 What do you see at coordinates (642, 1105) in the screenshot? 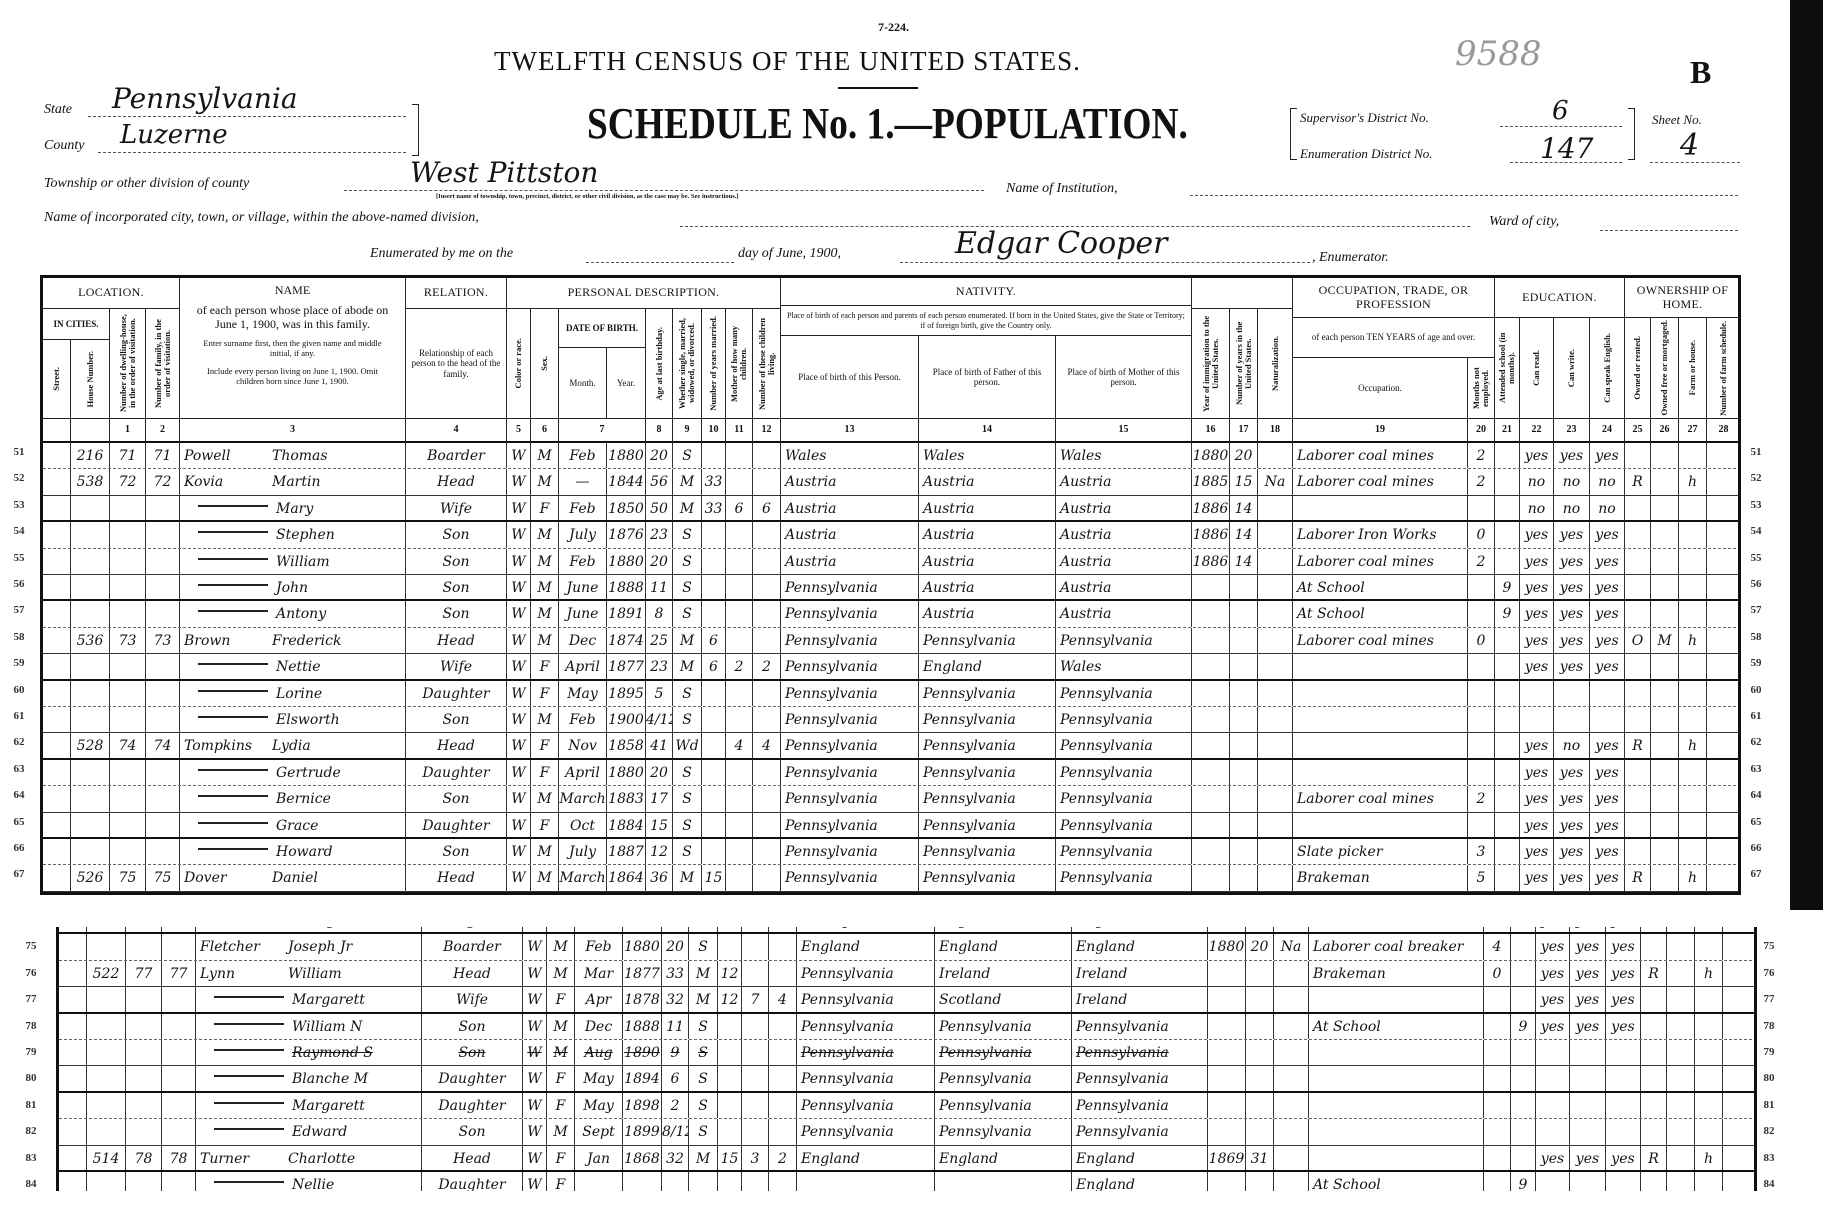
I see `cell: 1898` at bounding box center [642, 1105].